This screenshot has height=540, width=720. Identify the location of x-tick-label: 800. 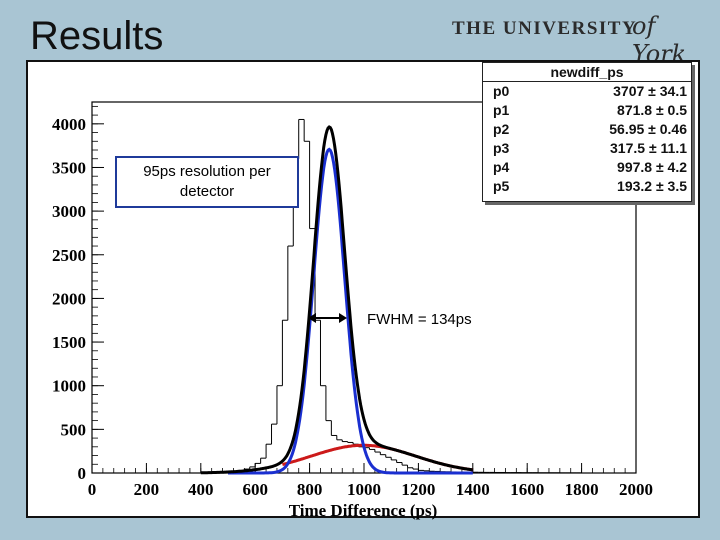
(310, 489).